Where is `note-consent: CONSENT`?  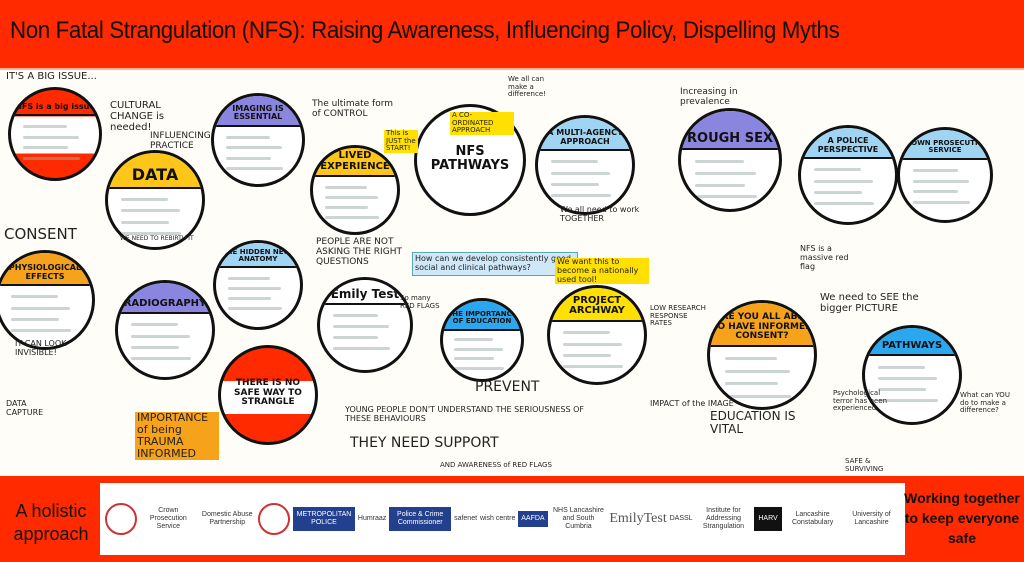
note-consent: CONSENT is located at coordinates (40, 234).